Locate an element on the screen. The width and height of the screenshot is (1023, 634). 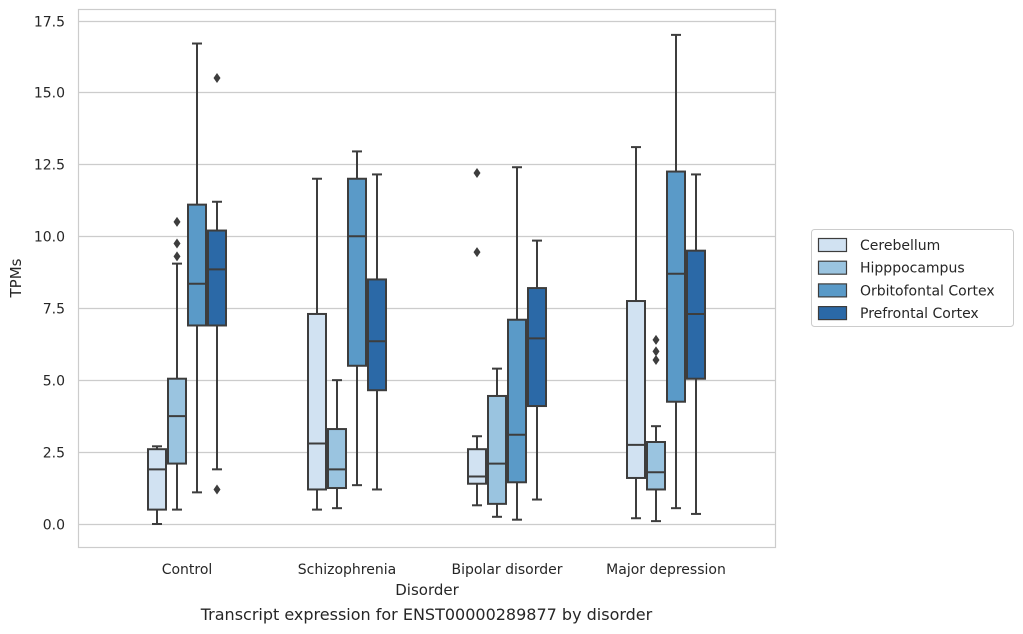
y-tick-label: 15.0 is located at coordinates (49, 94).